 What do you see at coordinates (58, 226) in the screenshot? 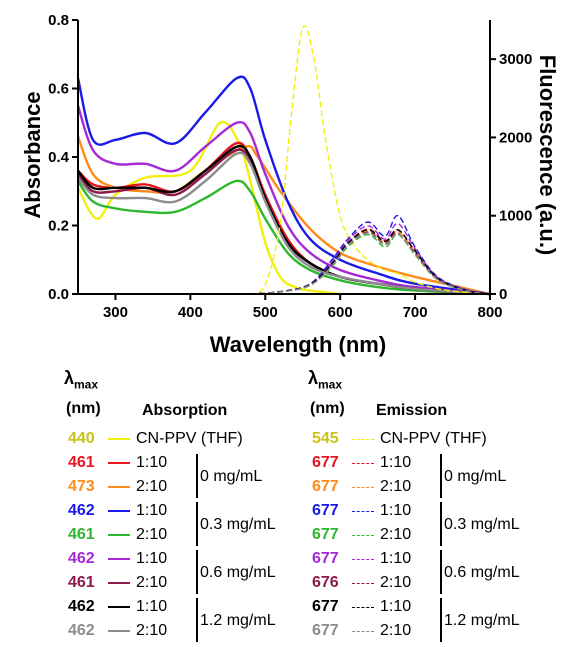
I see `y-left-tick-label-1: 0.2` at bounding box center [58, 226].